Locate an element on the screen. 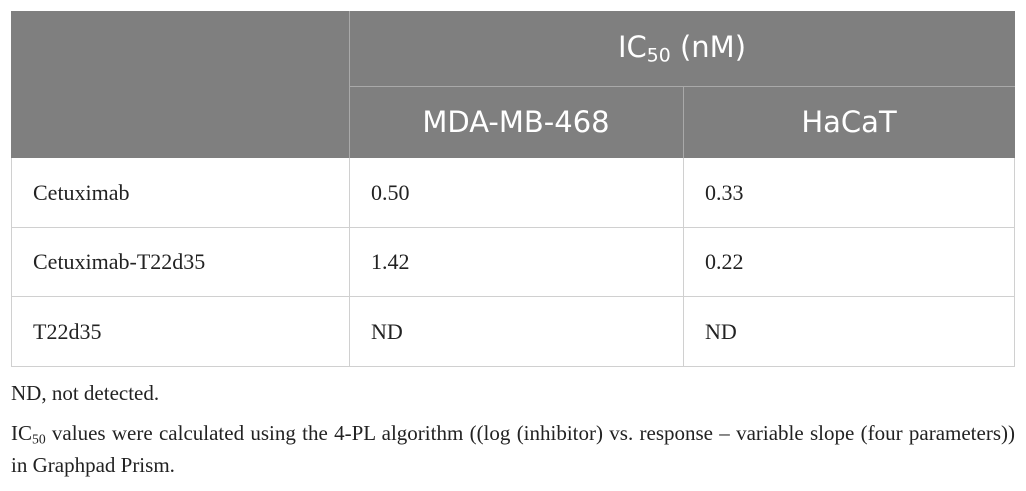 This screenshot has width=1026, height=491. header-prefix: IC is located at coordinates (632, 47).